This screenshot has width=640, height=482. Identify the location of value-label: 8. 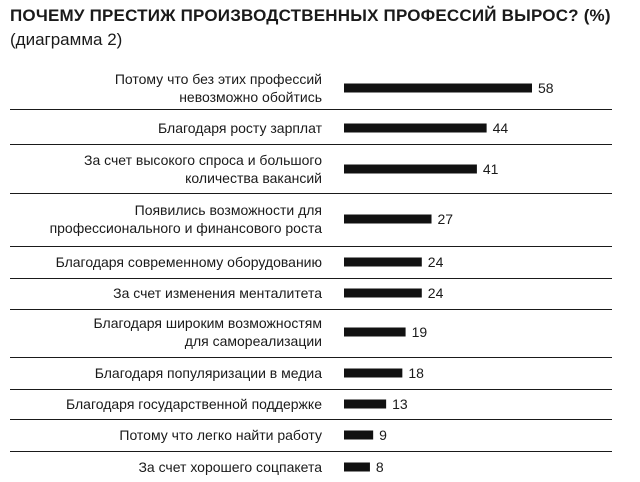
(380, 467).